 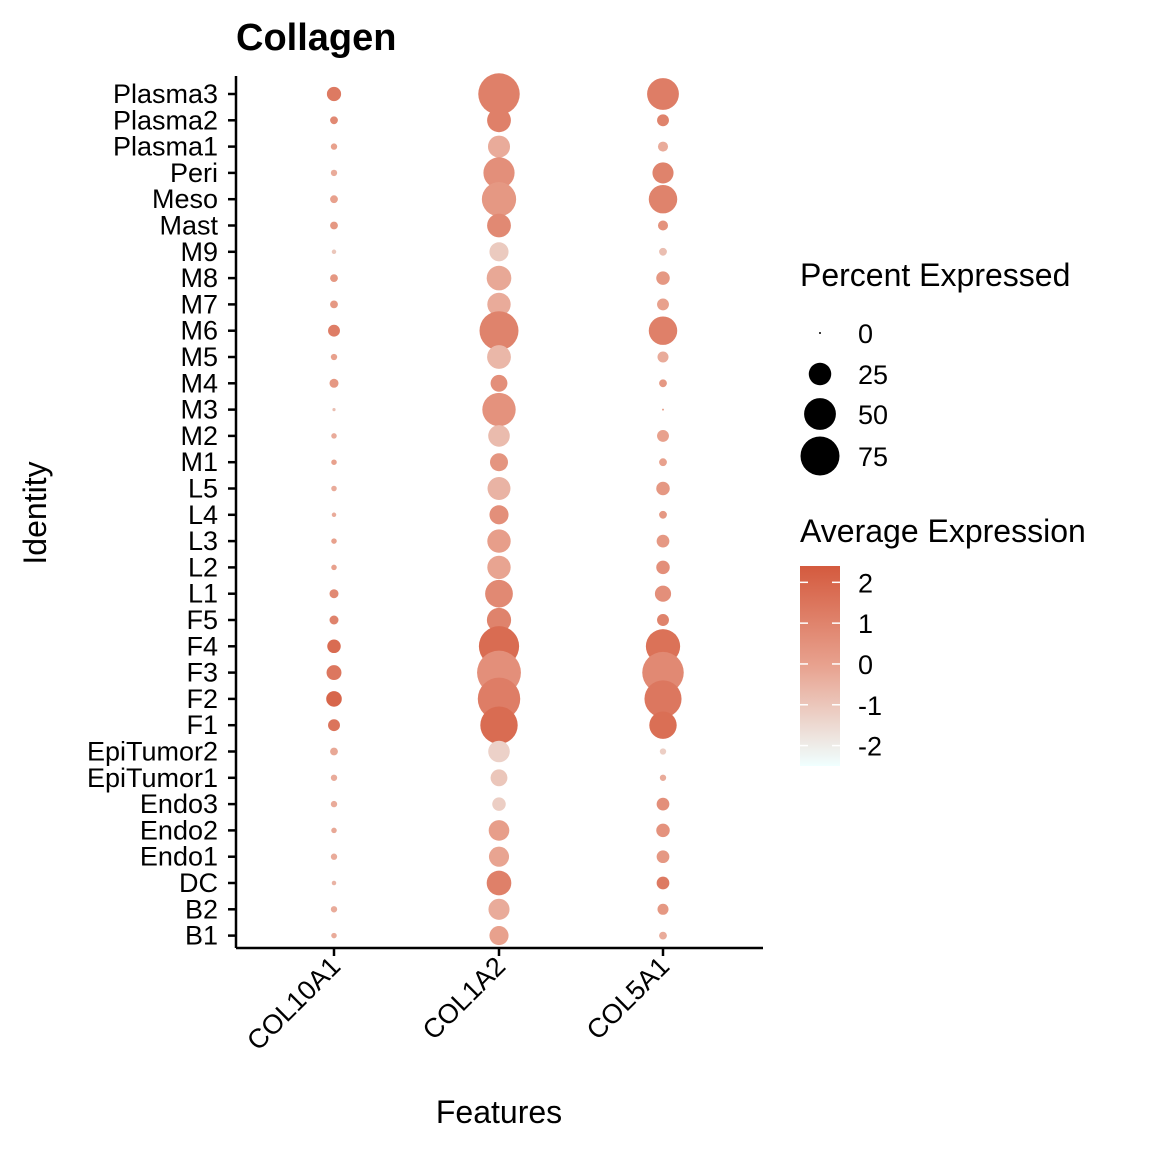 I want to click on y-tick-label: B2, so click(x=201, y=909).